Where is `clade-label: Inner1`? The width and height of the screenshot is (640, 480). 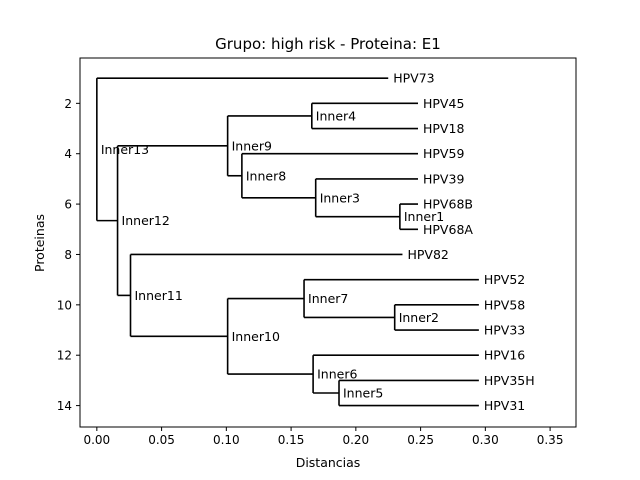 clade-label: Inner1 is located at coordinates (424, 216).